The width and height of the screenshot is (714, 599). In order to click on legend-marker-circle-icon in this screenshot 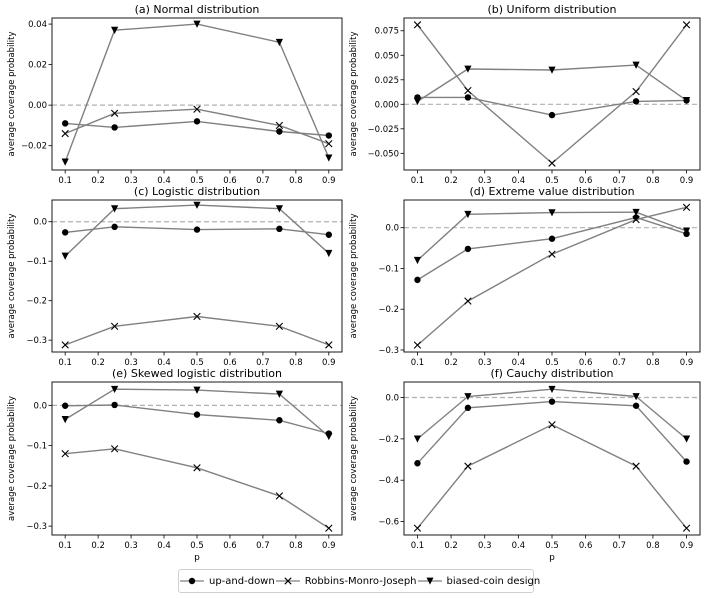, I will do `click(192, 581)`.